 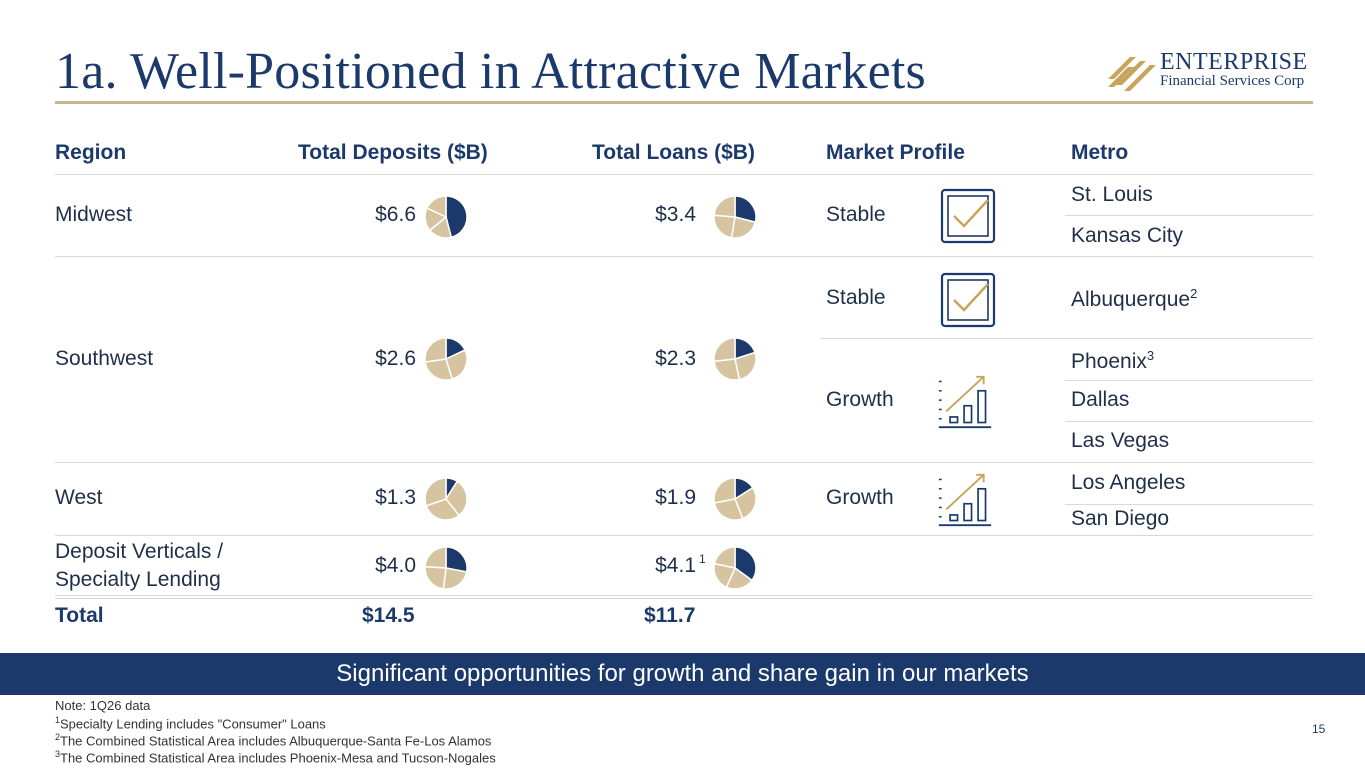 I want to click on loans-footnote-marker: 1, so click(x=702, y=559).